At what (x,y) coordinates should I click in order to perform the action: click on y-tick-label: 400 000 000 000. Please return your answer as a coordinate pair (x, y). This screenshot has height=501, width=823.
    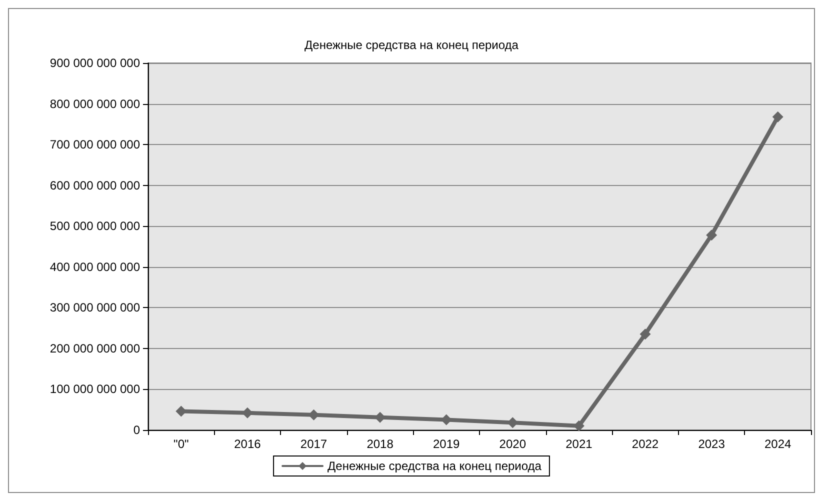
    Looking at the image, I should click on (95, 267).